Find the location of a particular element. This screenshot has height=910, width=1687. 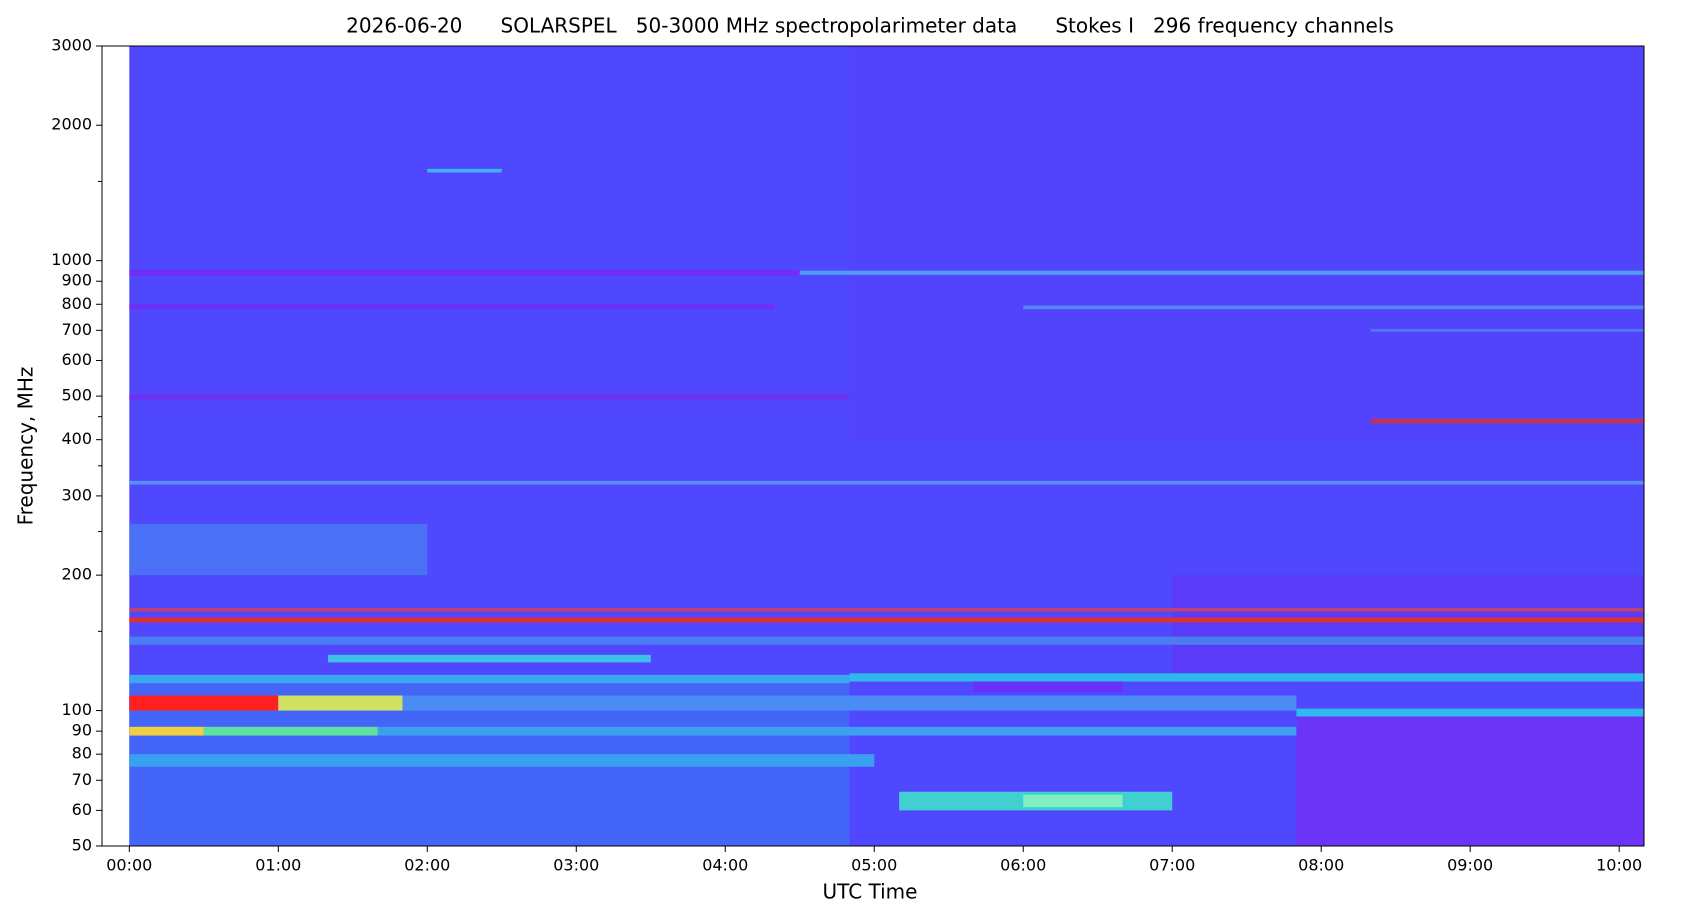

x-tick-label: 08:00 is located at coordinates (1321, 865).